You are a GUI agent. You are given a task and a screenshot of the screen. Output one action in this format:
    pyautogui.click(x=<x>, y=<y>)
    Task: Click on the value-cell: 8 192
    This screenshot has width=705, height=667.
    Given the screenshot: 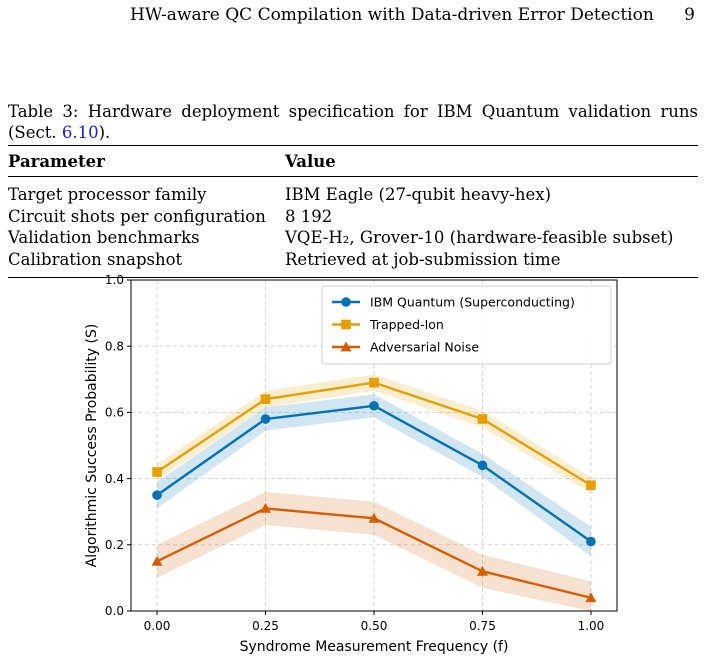 What is the action you would take?
    pyautogui.click(x=309, y=216)
    